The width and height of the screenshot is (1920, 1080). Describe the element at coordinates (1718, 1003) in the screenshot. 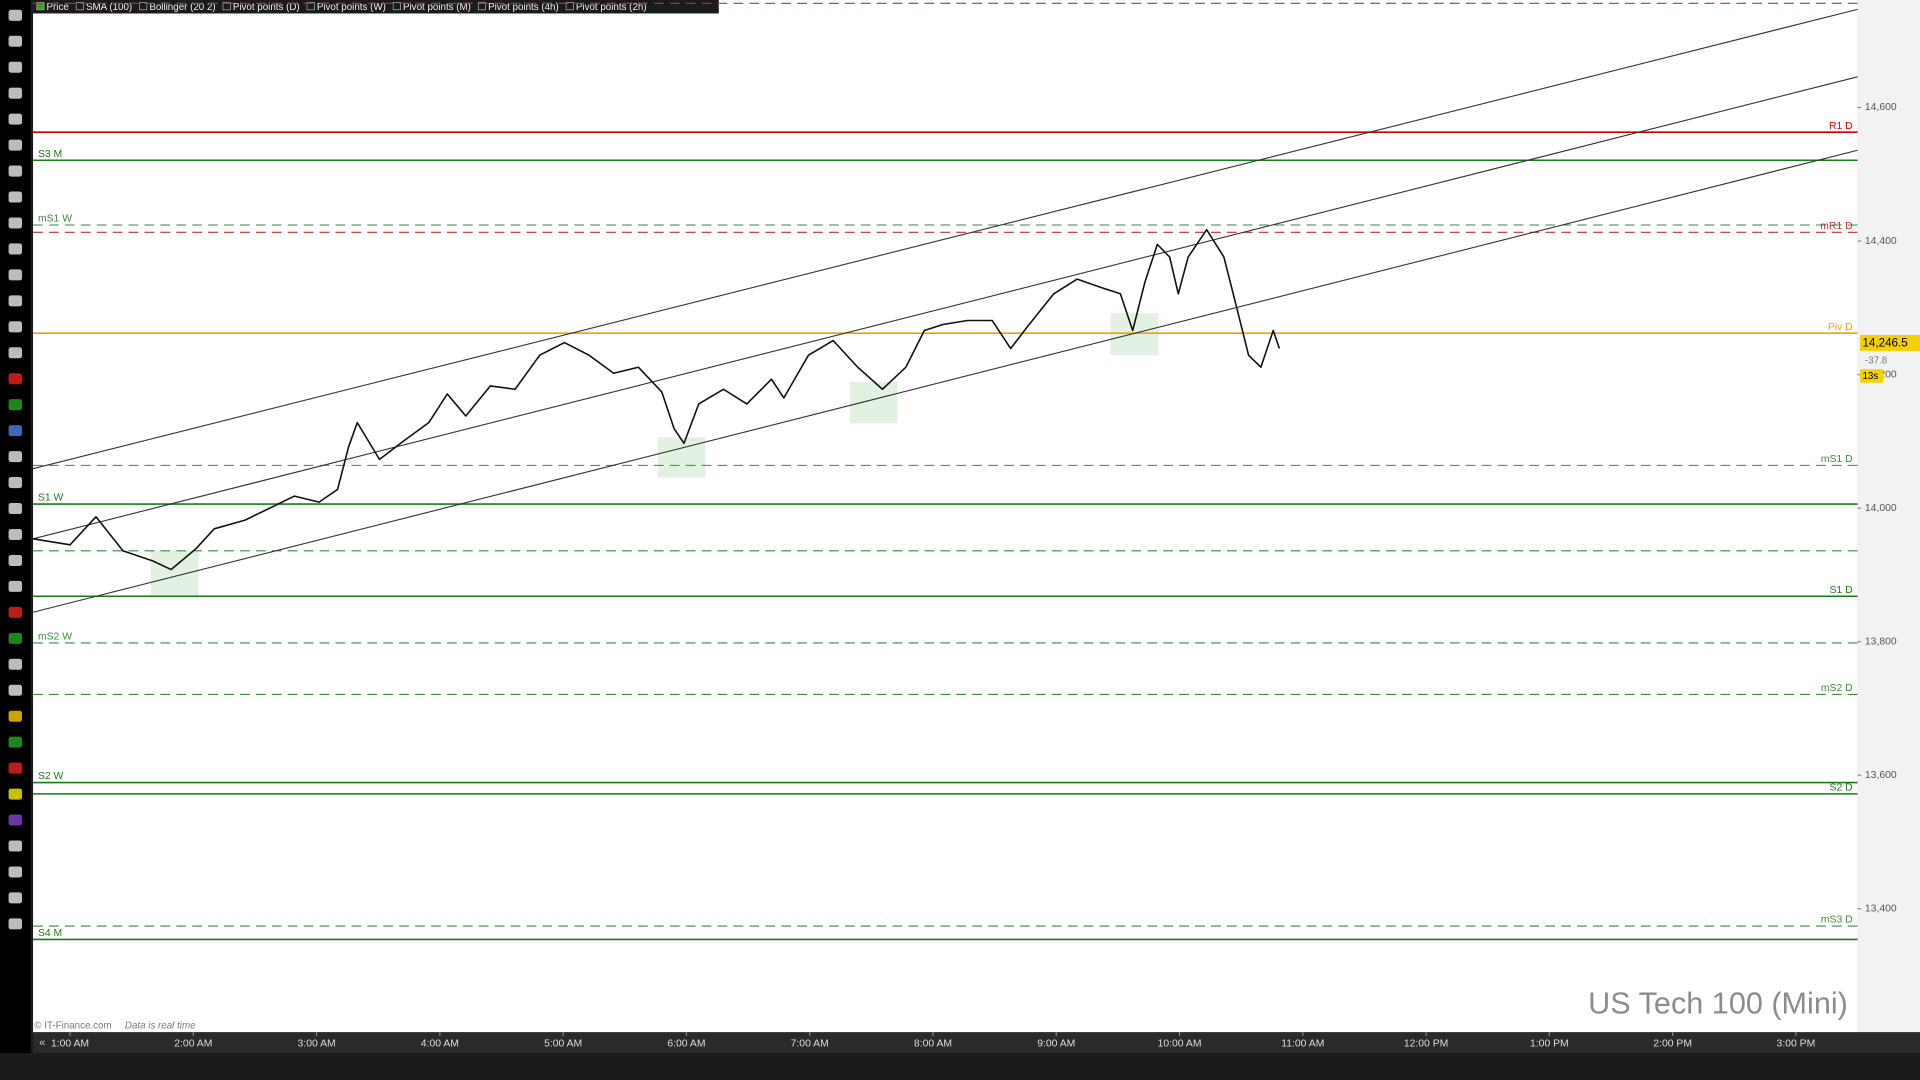

I see `watermark: US Tech 100 (Mini)` at that location.